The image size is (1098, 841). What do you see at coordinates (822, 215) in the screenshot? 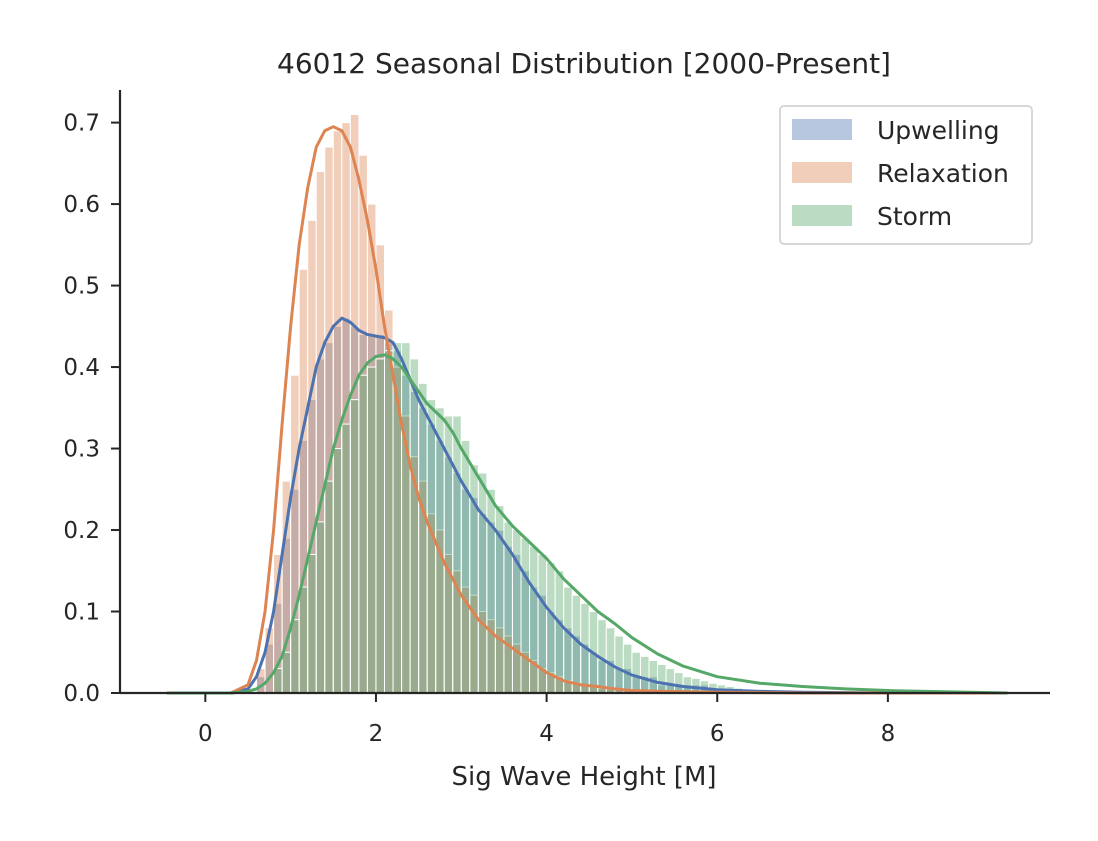
I see `legend-swatch-storm` at bounding box center [822, 215].